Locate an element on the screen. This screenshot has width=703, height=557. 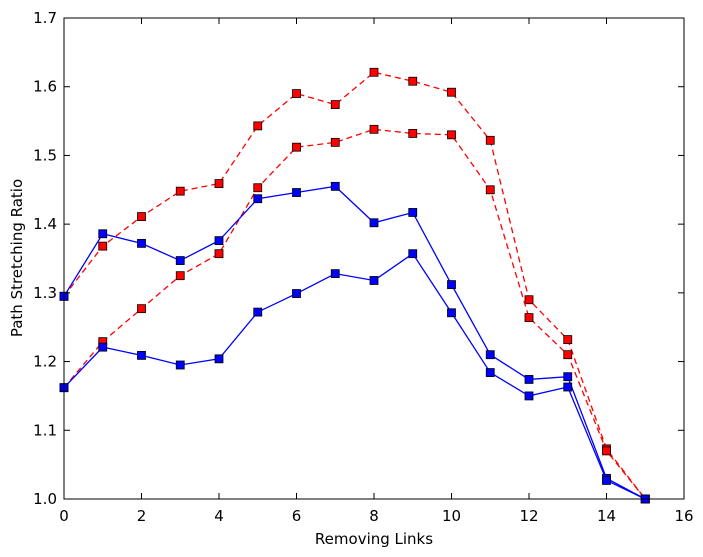
x-tick-label: 16 is located at coordinates (683, 516).